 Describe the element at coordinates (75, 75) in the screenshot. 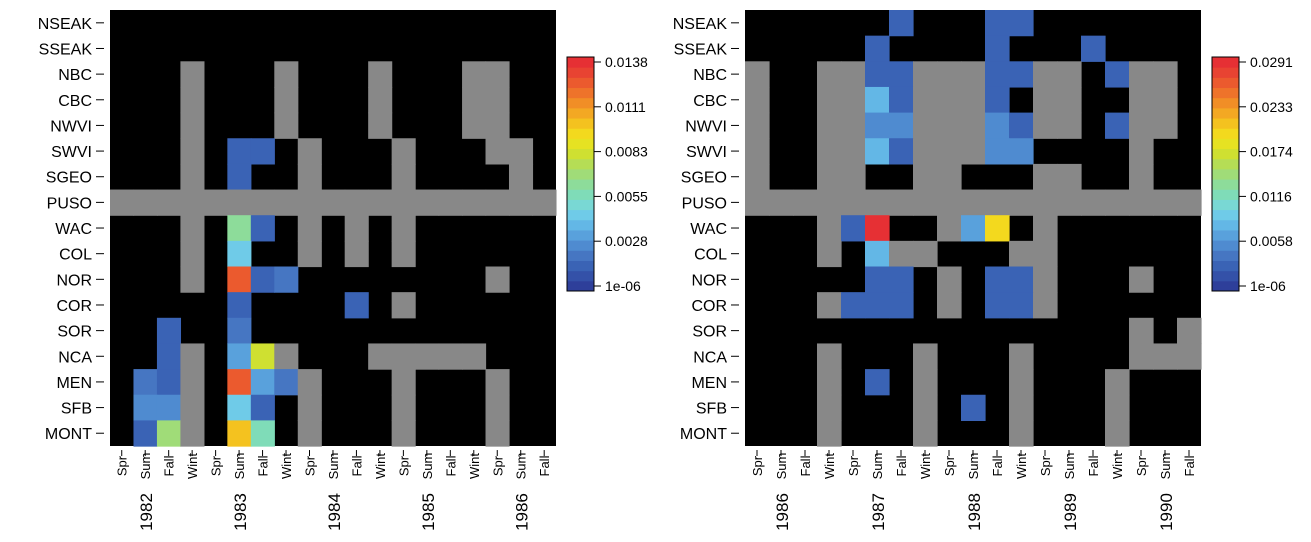

I see `y-tick-label: NBC` at that location.